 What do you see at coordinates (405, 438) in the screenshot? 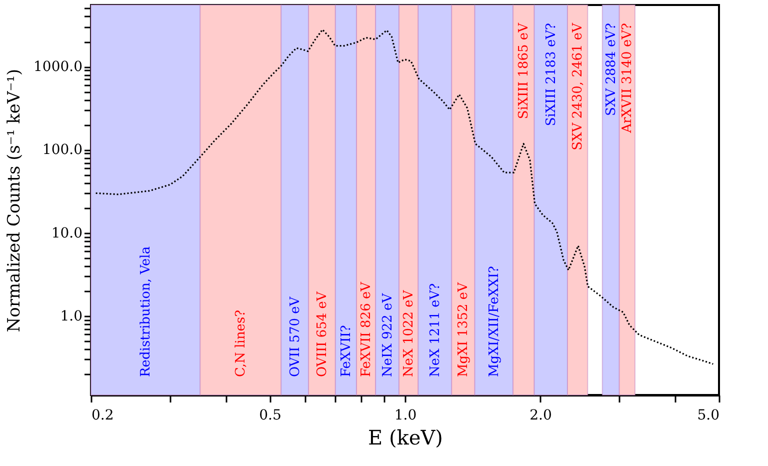
I see `x-axis-title: E (keV)` at bounding box center [405, 438].